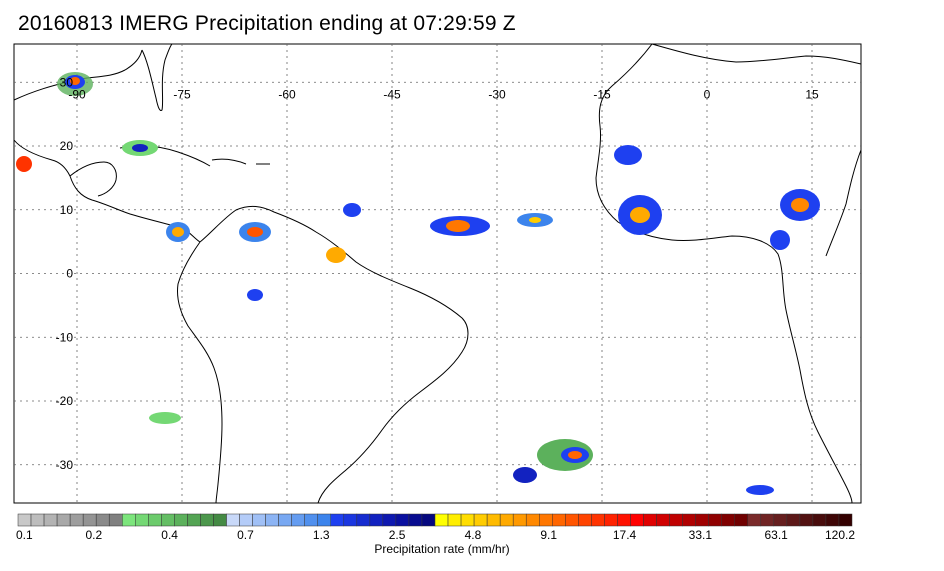  I want to click on colorbar-tick-label: 9.1, so click(549, 535).